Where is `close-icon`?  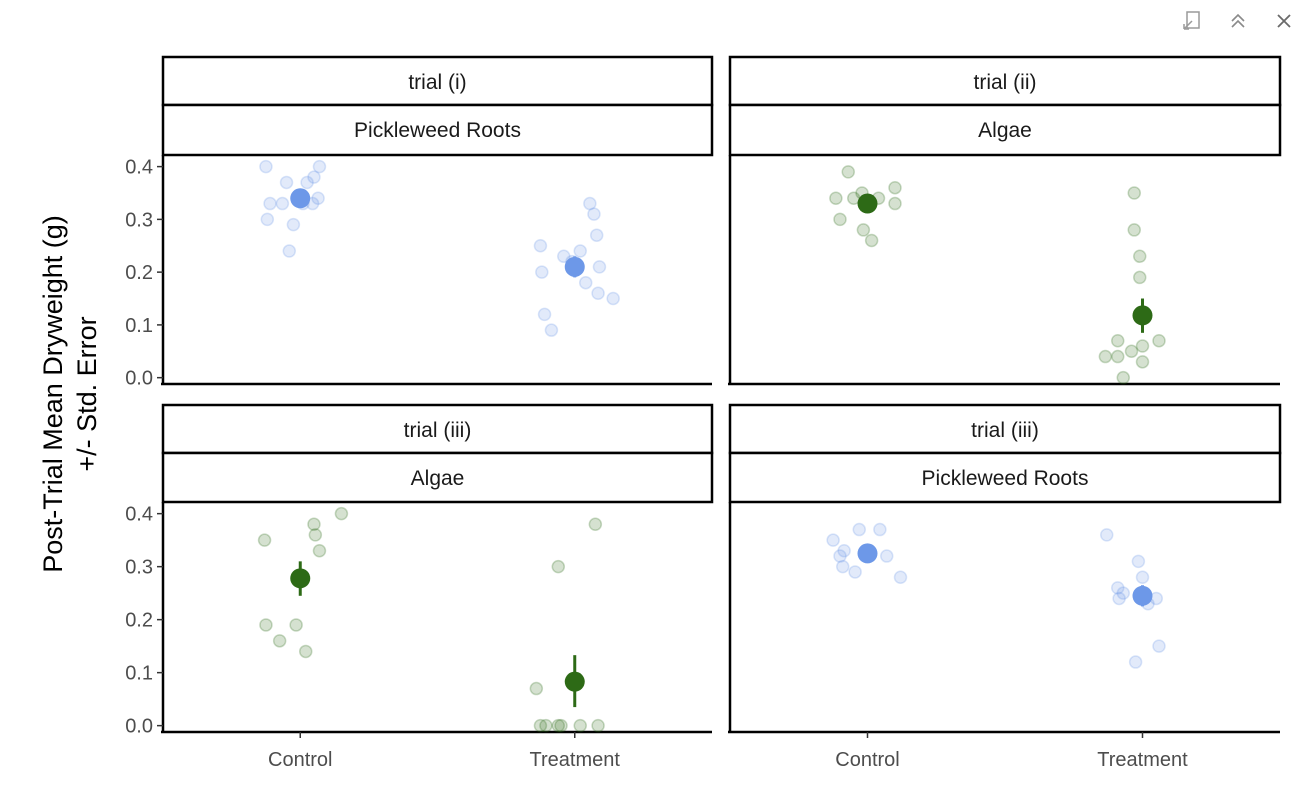 close-icon is located at coordinates (1284, 21).